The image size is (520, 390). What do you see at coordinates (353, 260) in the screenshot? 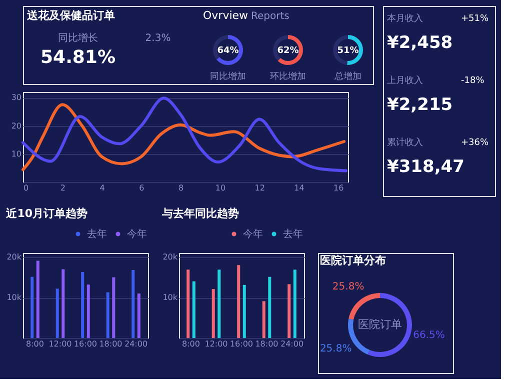
I see `chart-title: 医院订单分布` at bounding box center [353, 260].